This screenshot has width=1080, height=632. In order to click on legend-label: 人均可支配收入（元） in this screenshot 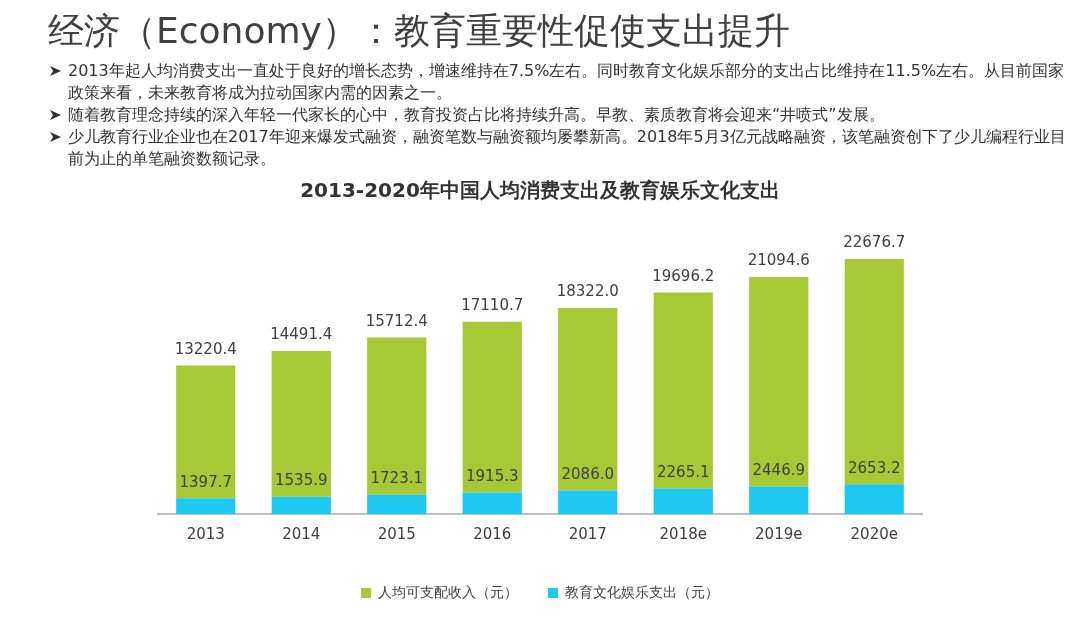, I will do `click(448, 591)`.